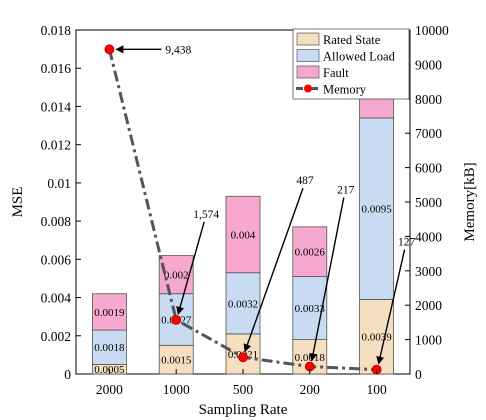  I want to click on y-axis-title: MSE, so click(18, 202).